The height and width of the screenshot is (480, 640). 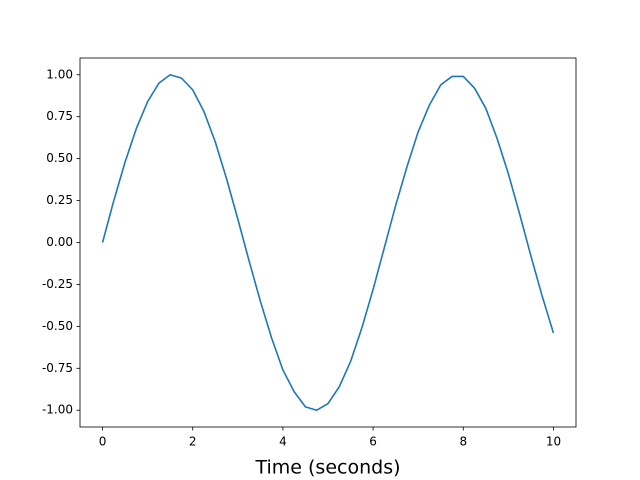 What do you see at coordinates (59, 116) in the screenshot?
I see `y-tick-label: 0.75` at bounding box center [59, 116].